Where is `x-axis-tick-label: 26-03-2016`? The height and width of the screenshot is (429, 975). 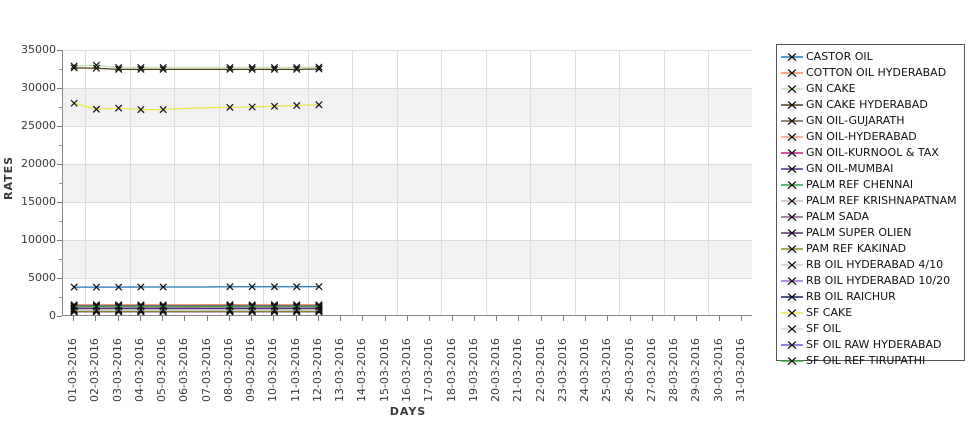
x-axis-tick-label: 26-03-2016 is located at coordinates (629, 370).